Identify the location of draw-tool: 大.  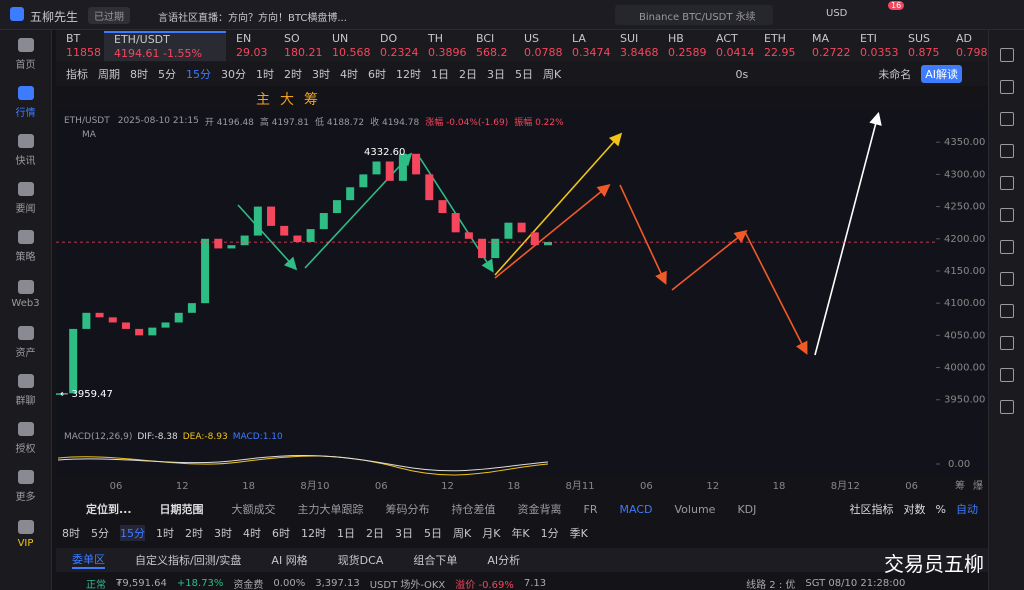
(287, 100).